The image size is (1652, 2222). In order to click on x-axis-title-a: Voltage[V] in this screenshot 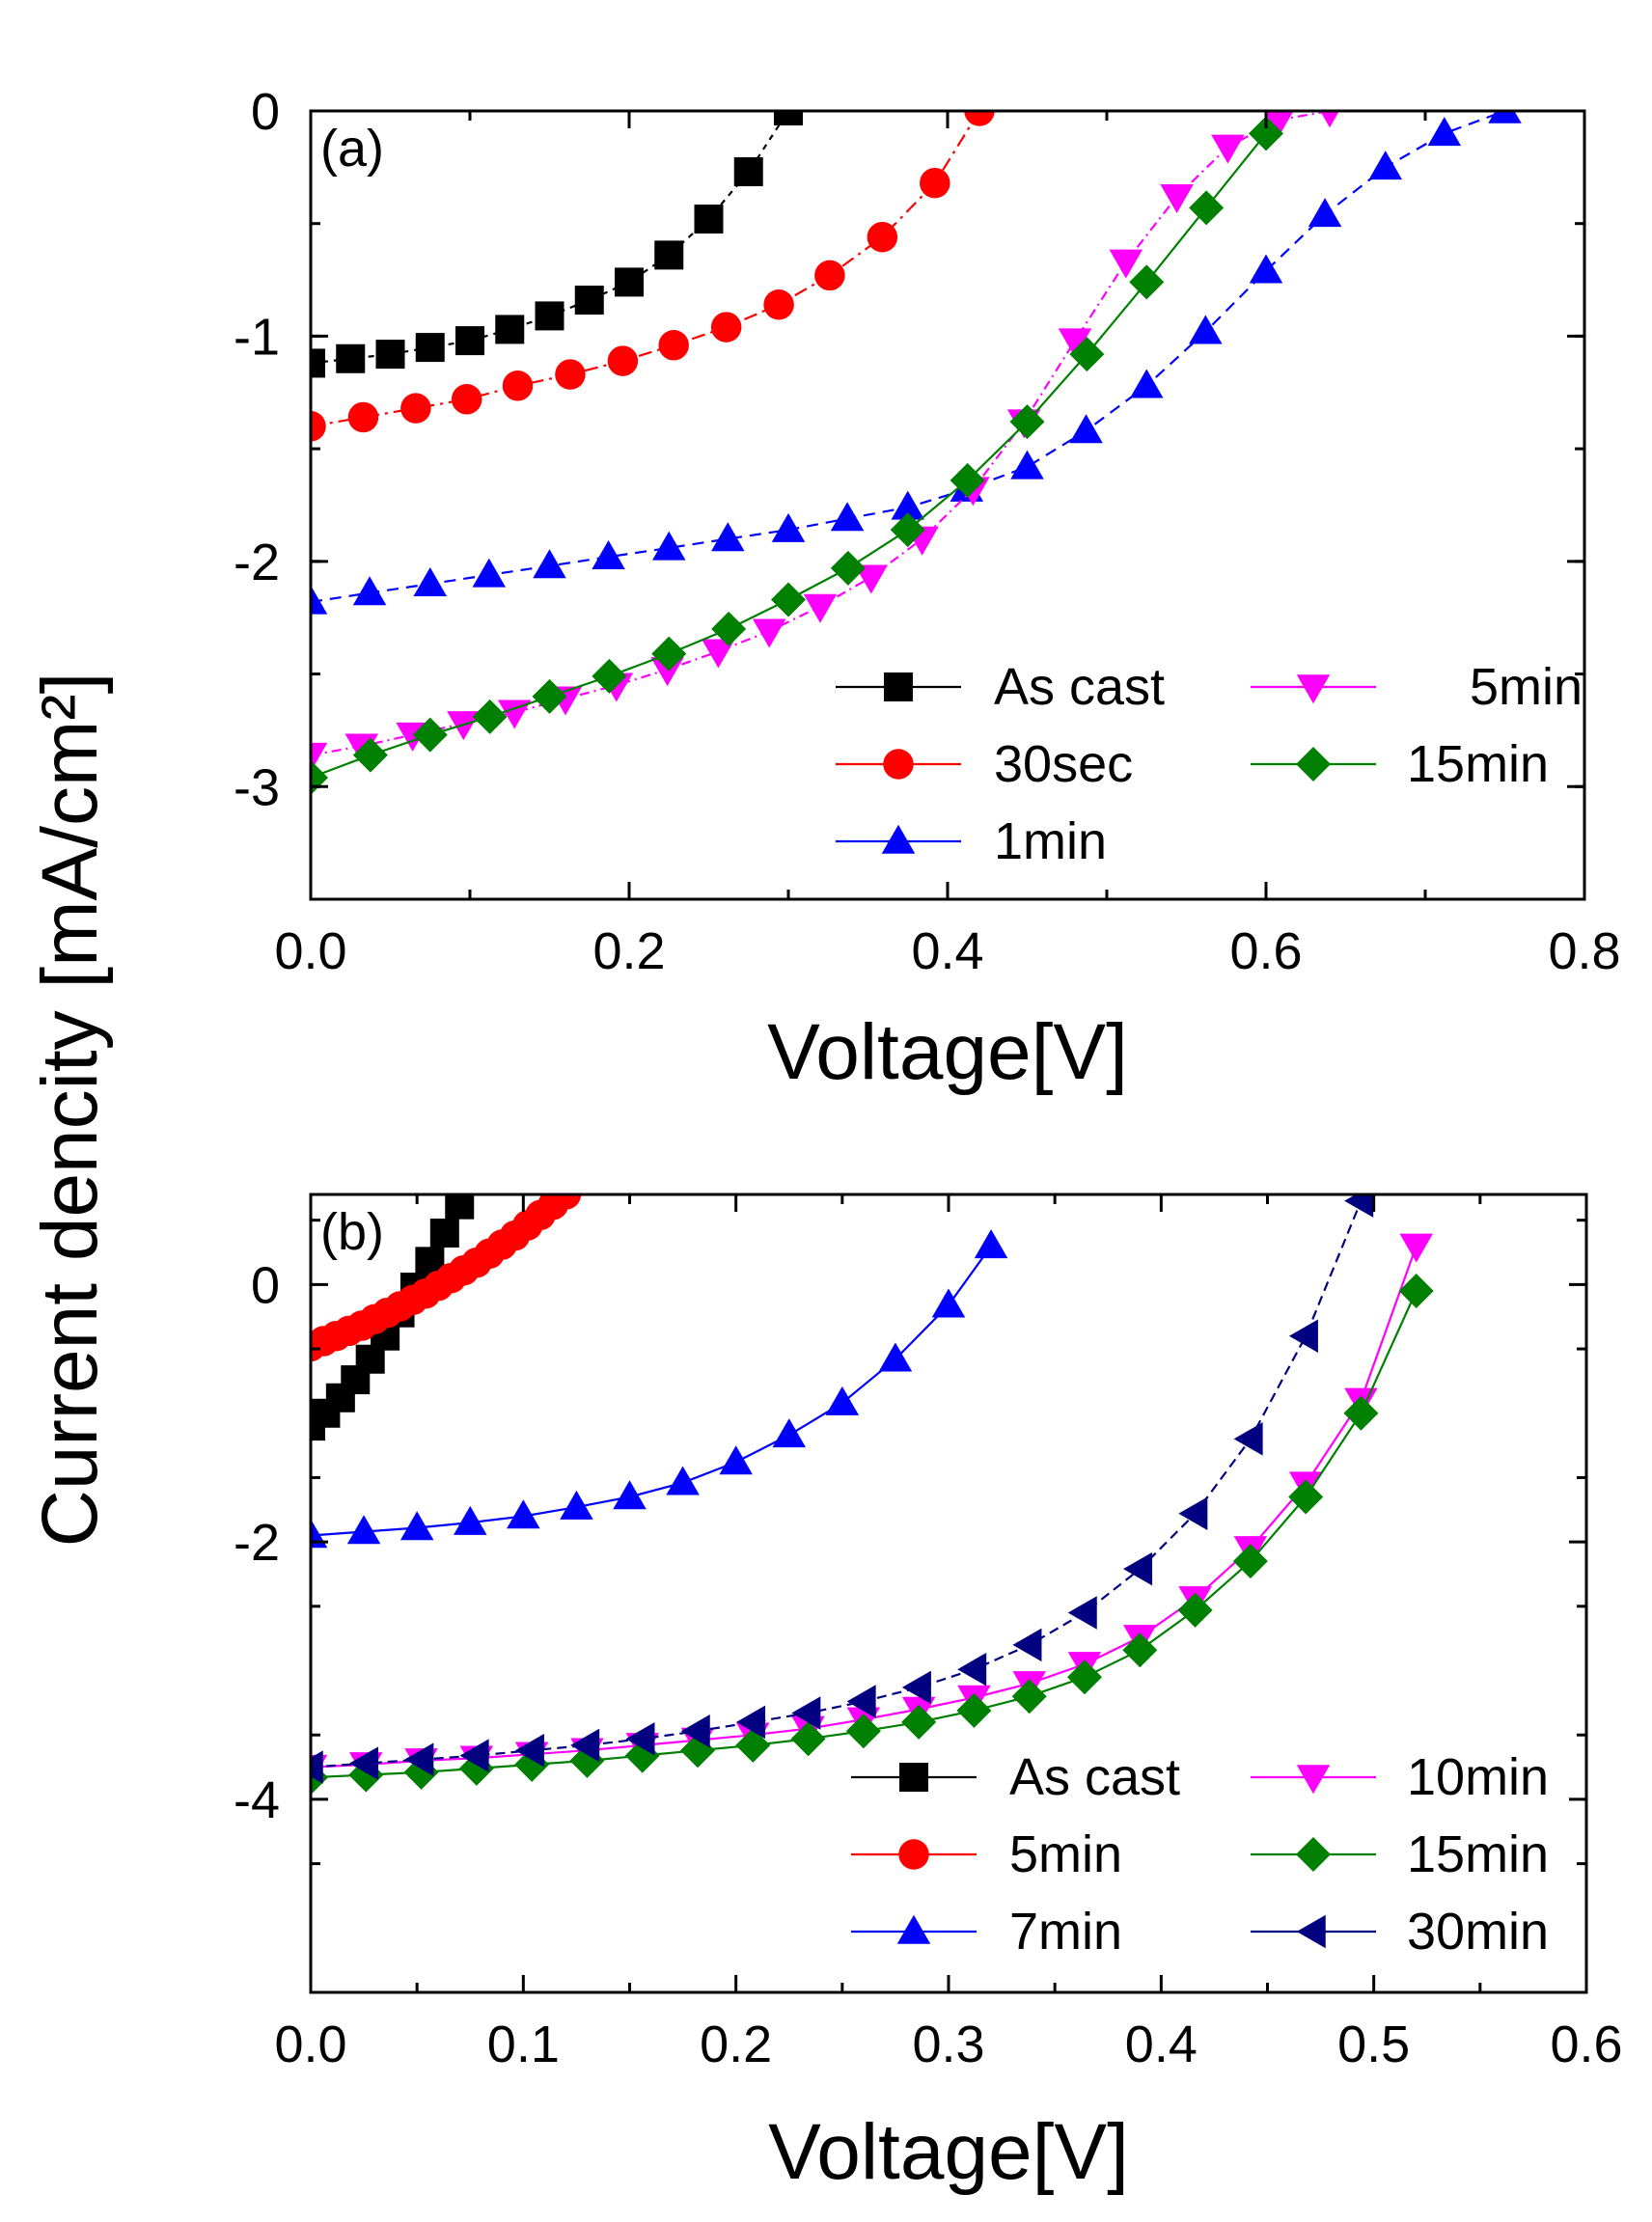, I will do `click(947, 1052)`.